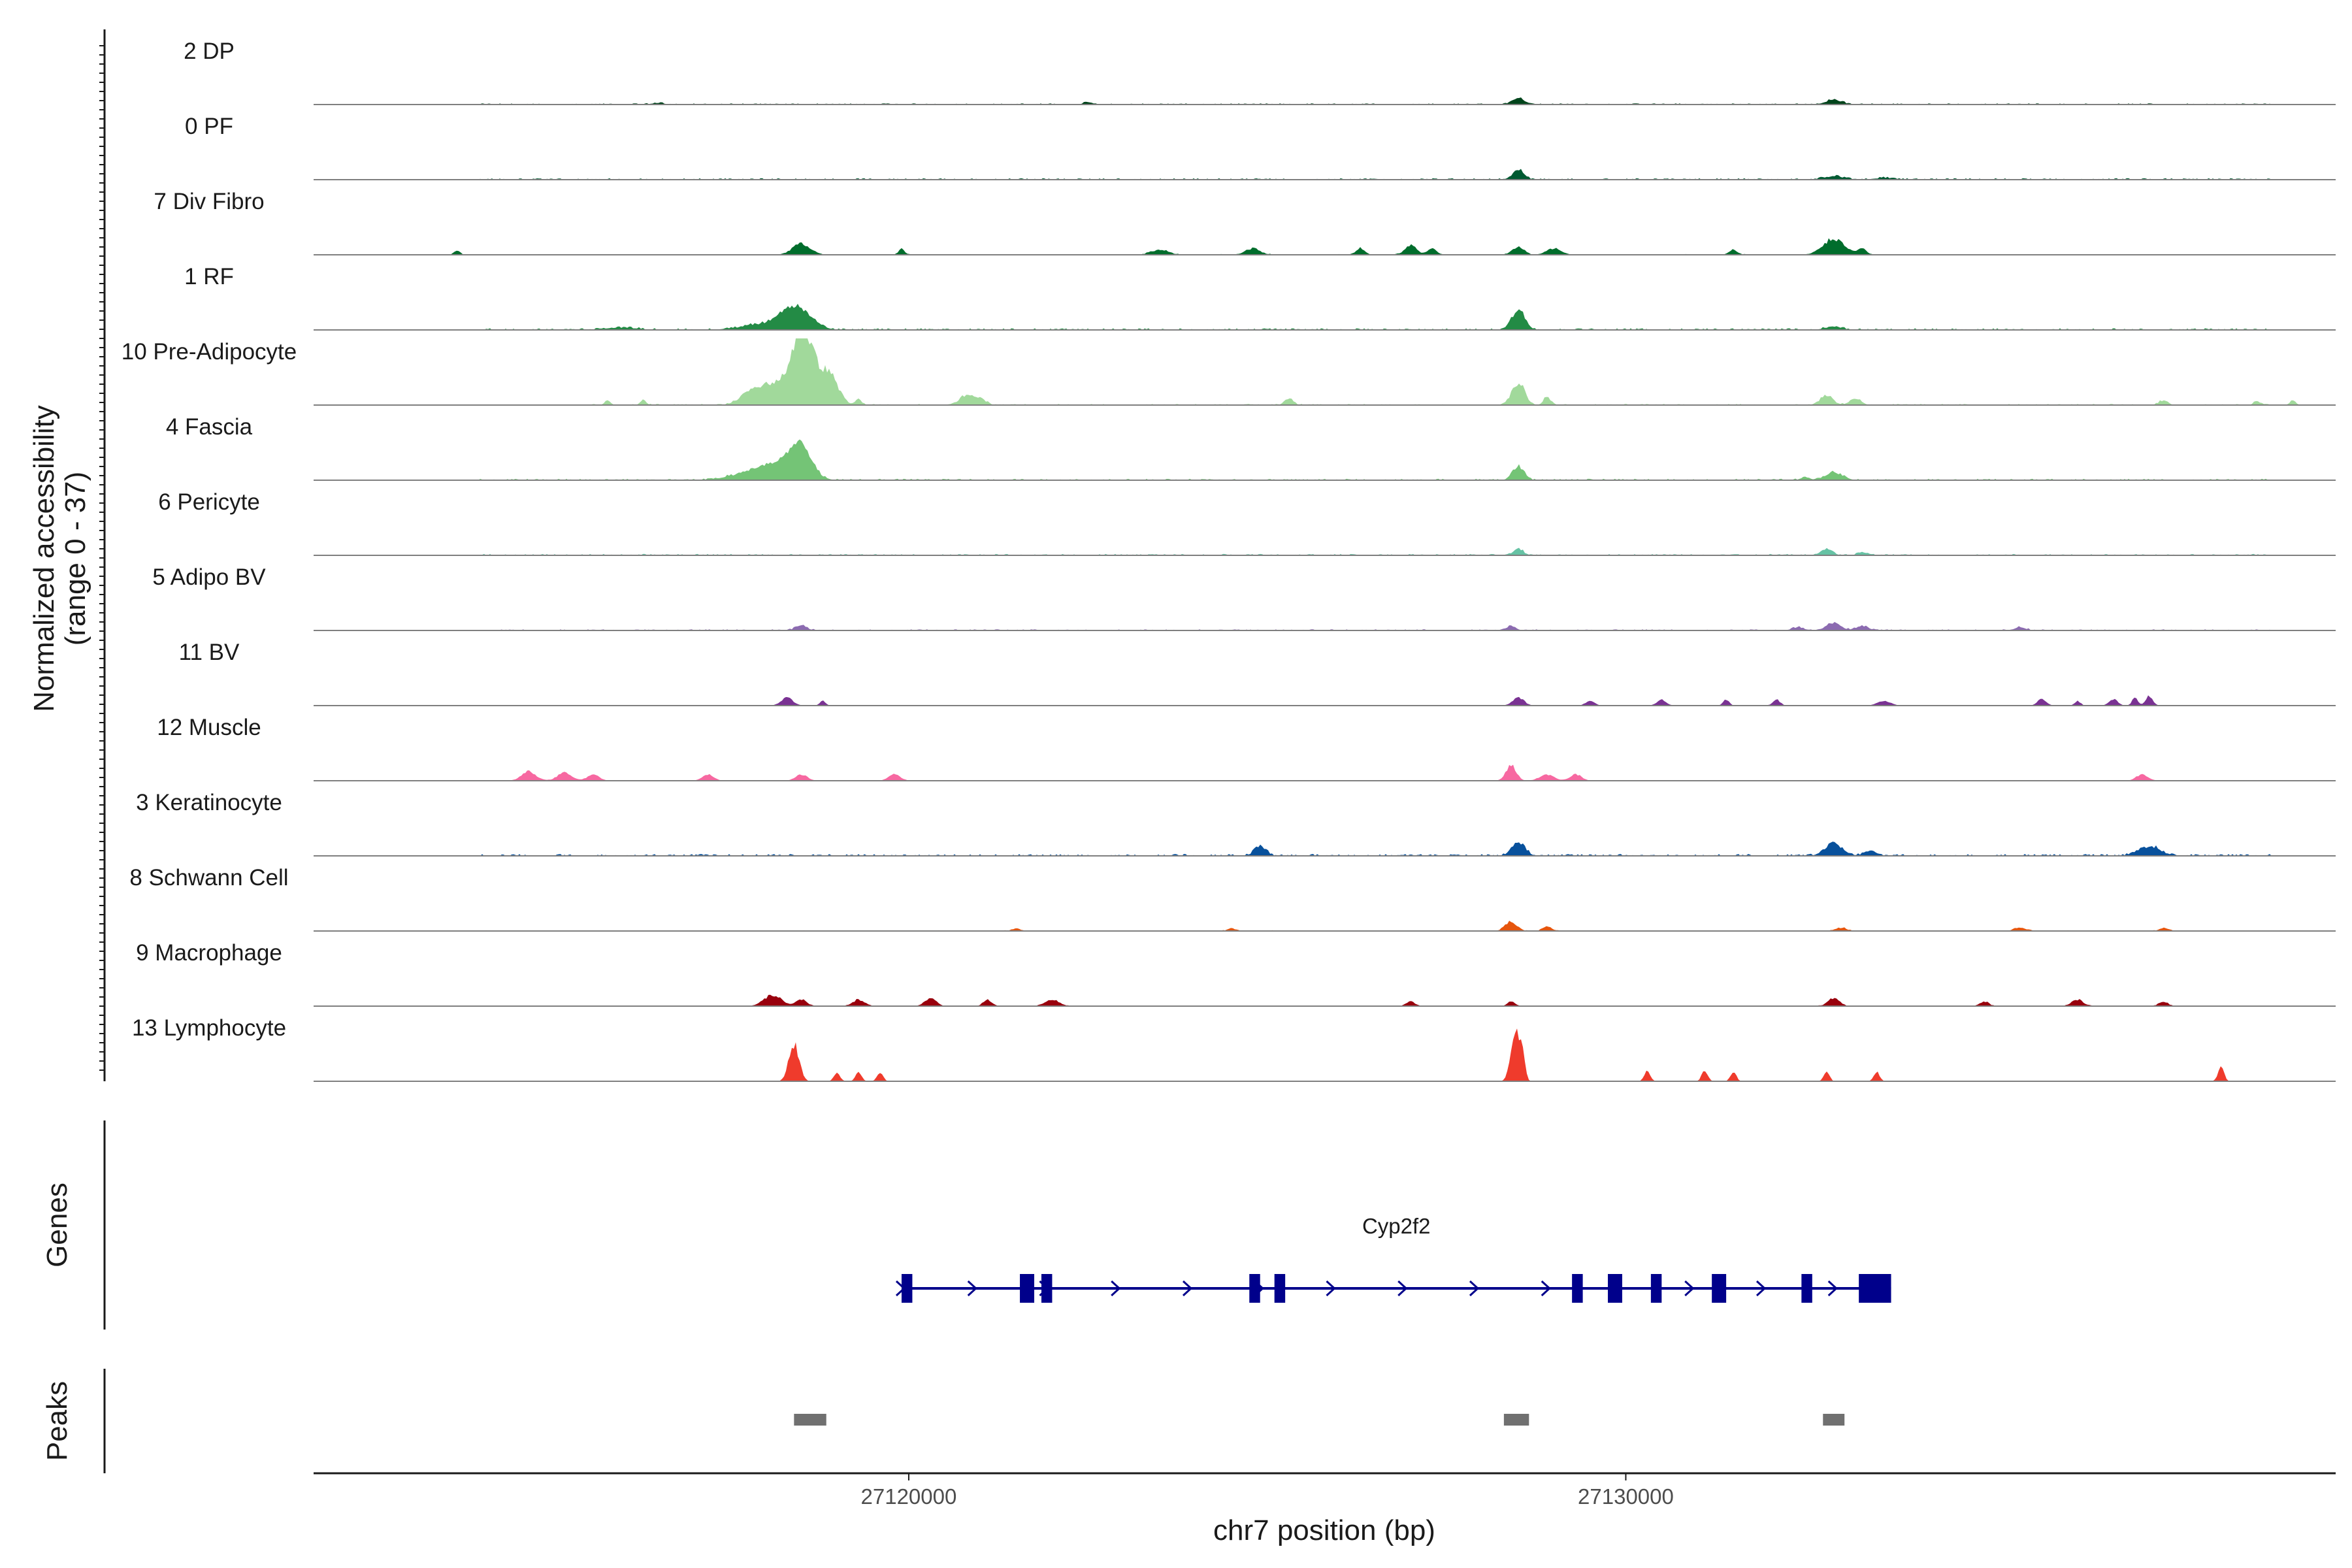 The image size is (2352, 1568). Describe the element at coordinates (1251, 447) in the screenshot. I see `track-4-fascia: 4 Fascia` at that location.